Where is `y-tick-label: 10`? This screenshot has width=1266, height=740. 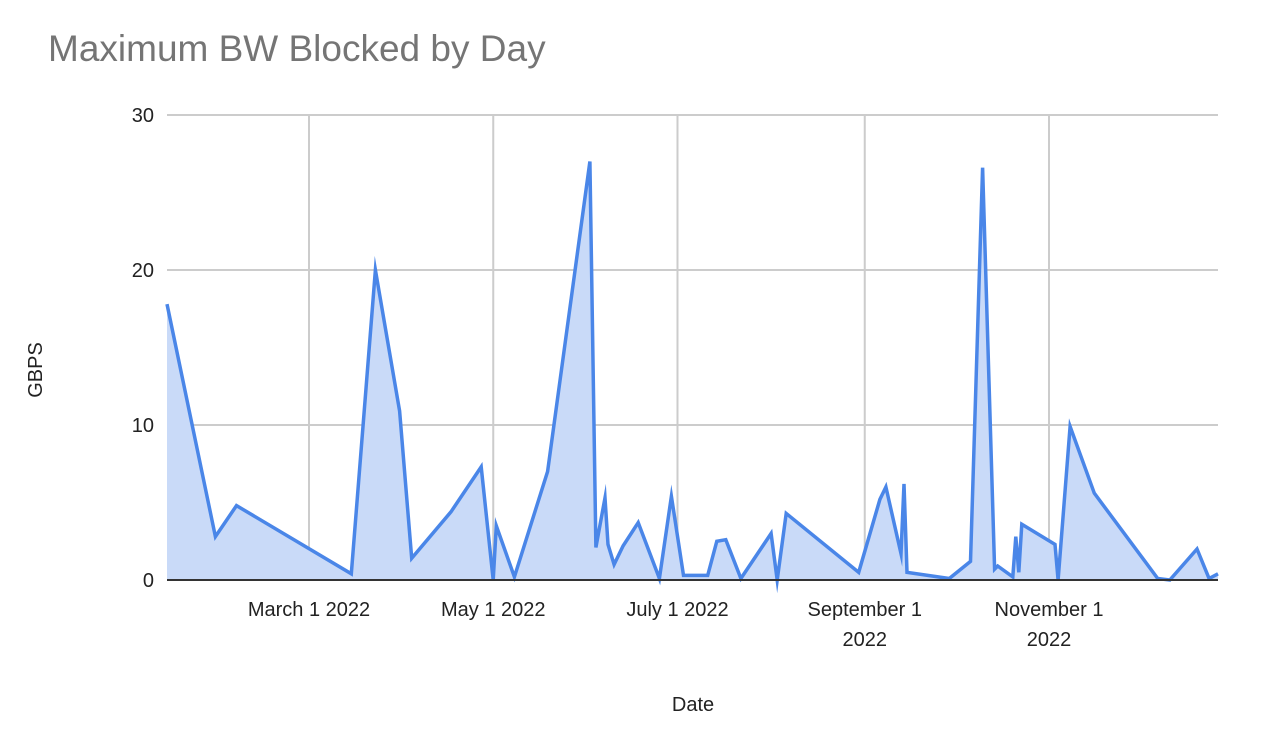
y-tick-label: 10 is located at coordinates (143, 426).